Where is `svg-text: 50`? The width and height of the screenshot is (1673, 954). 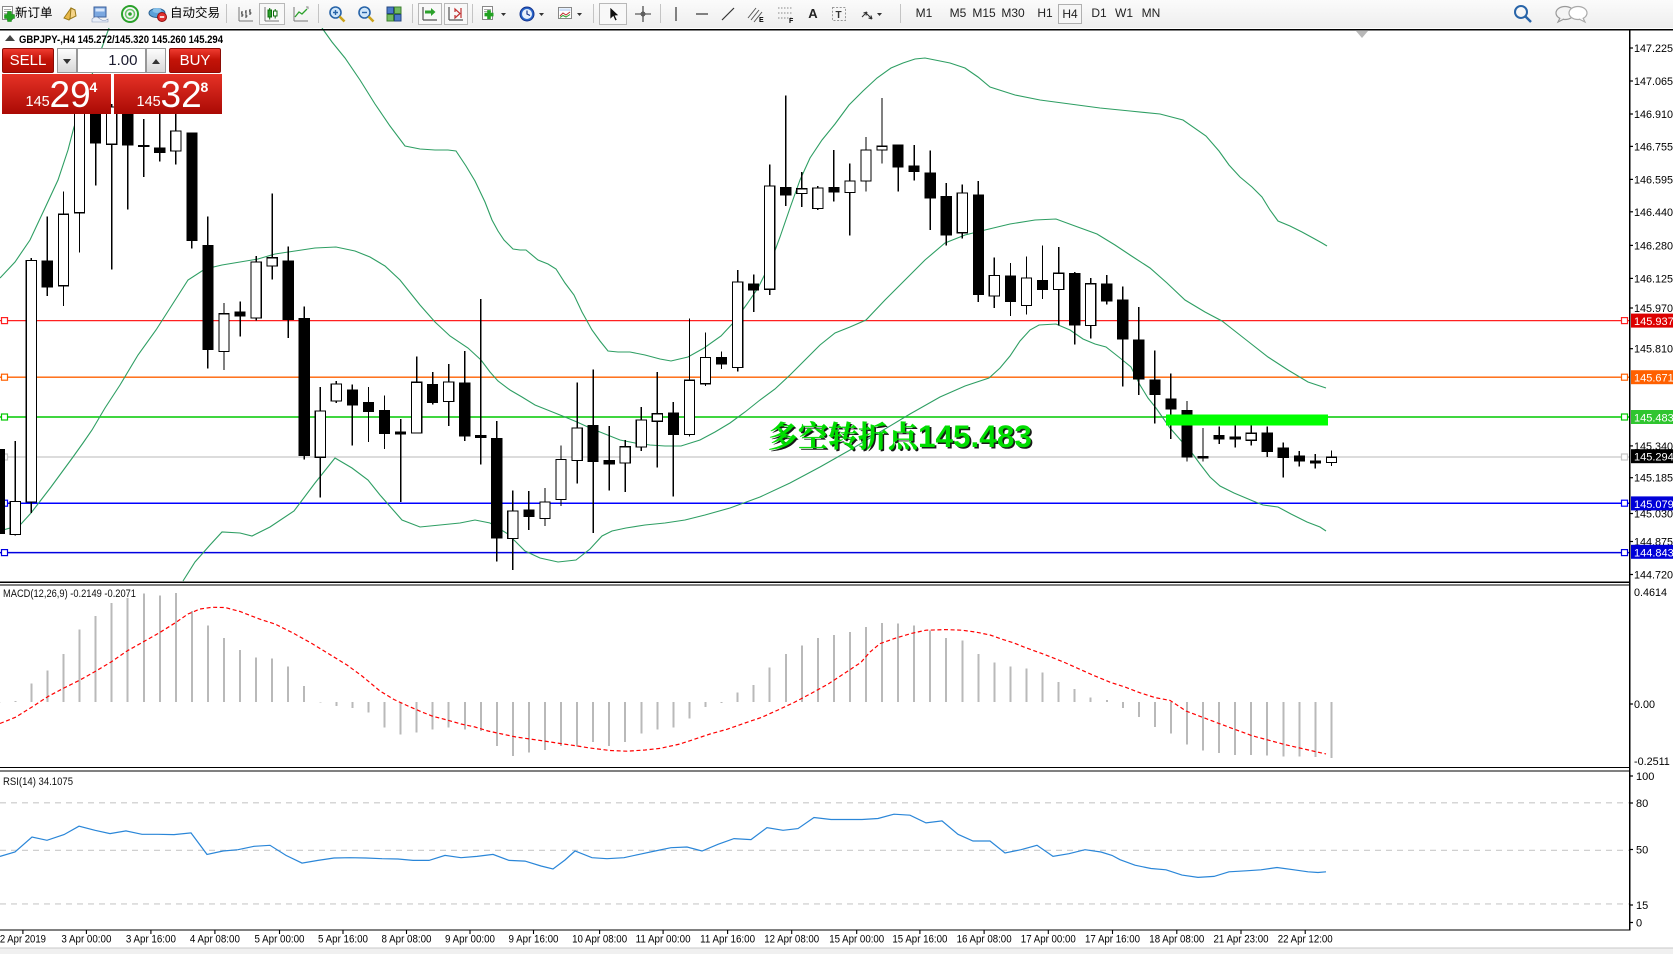 svg-text: 50 is located at coordinates (1642, 851).